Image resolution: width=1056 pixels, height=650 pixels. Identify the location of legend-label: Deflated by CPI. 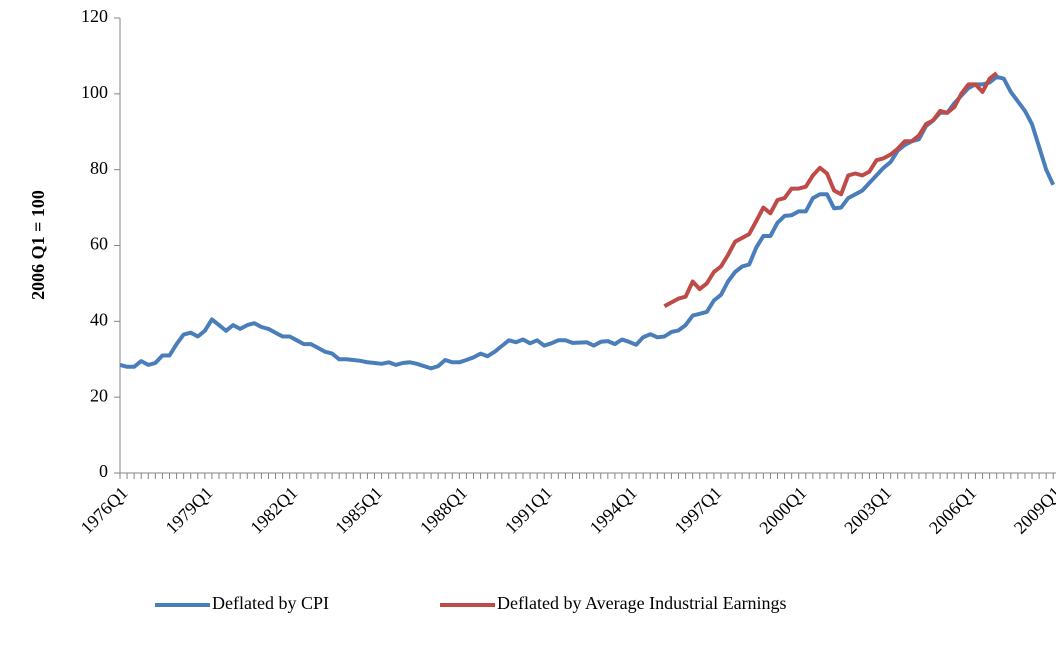
(270, 603).